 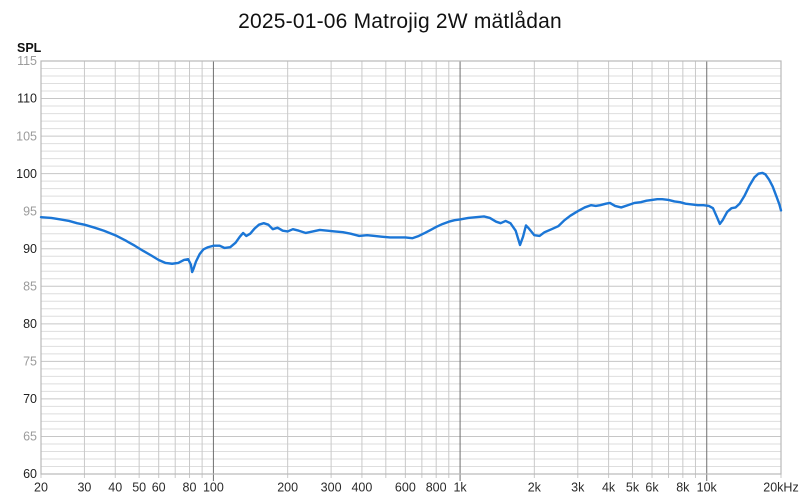 I want to click on y-axis-title: SPL, so click(x=29, y=48).